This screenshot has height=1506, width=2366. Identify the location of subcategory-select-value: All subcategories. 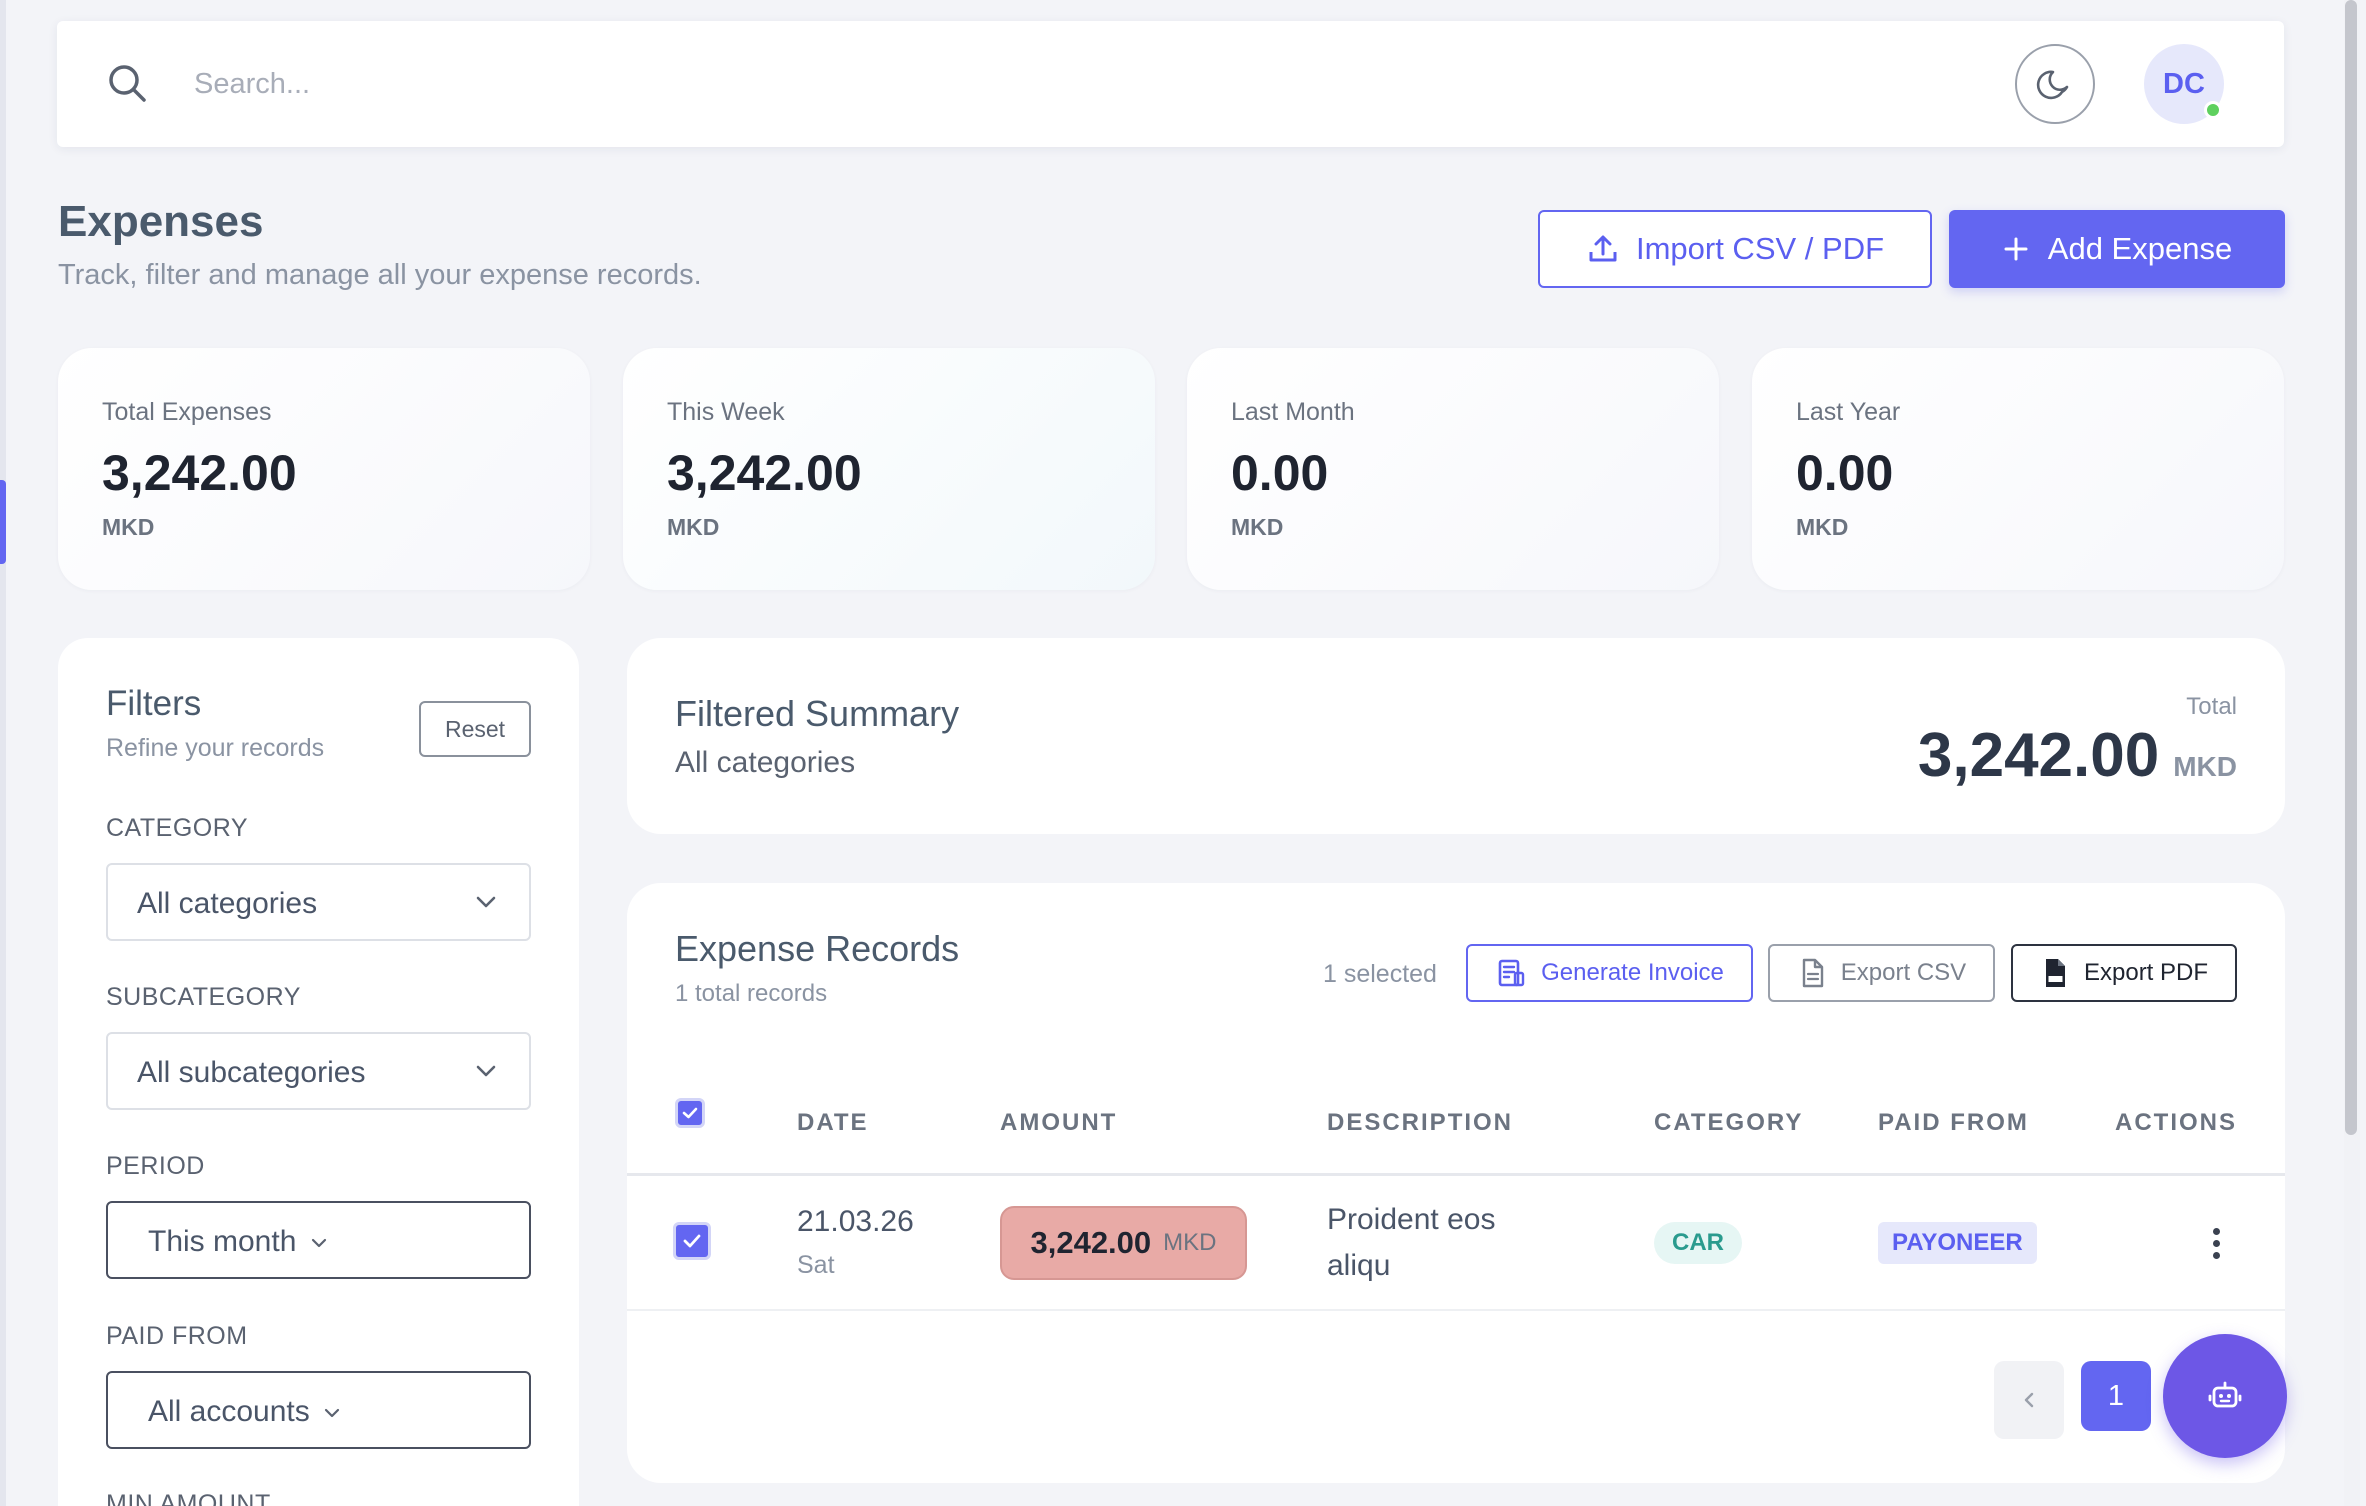
(251, 1072).